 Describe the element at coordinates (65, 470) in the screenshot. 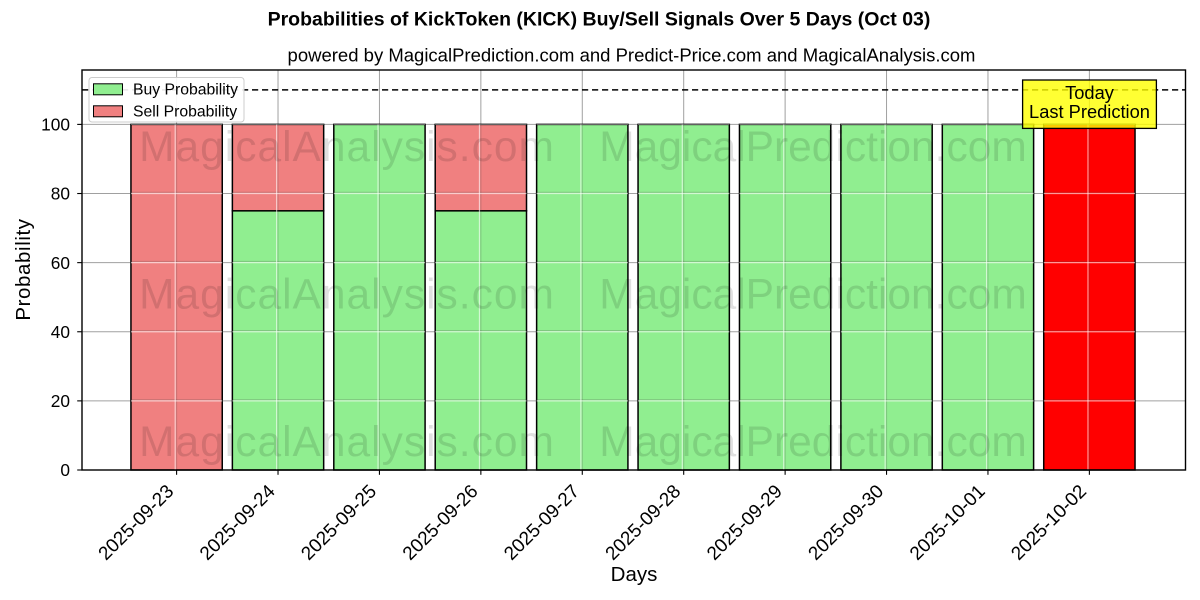

I see `svg-text: 0` at that location.